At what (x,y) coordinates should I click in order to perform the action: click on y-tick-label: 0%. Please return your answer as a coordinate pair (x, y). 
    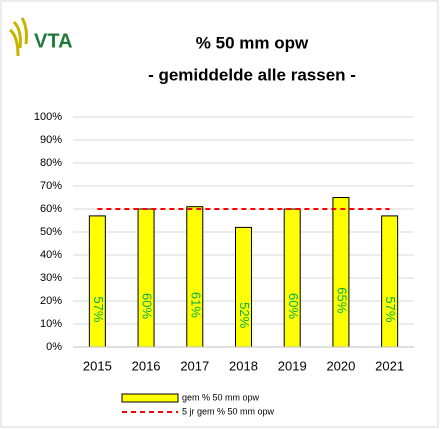
    Looking at the image, I should click on (54, 347).